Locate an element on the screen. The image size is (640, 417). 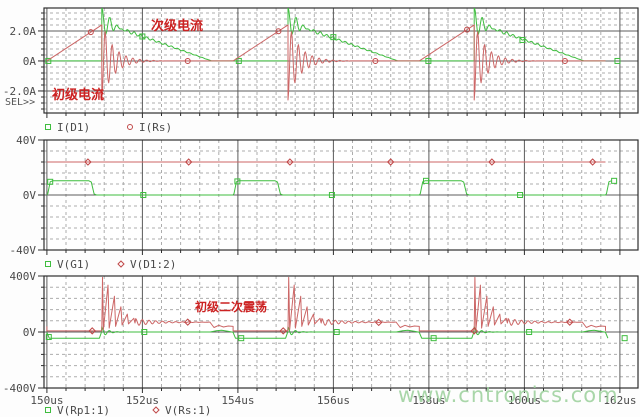
trace-V(Rp1:1) is located at coordinates (327, 332).